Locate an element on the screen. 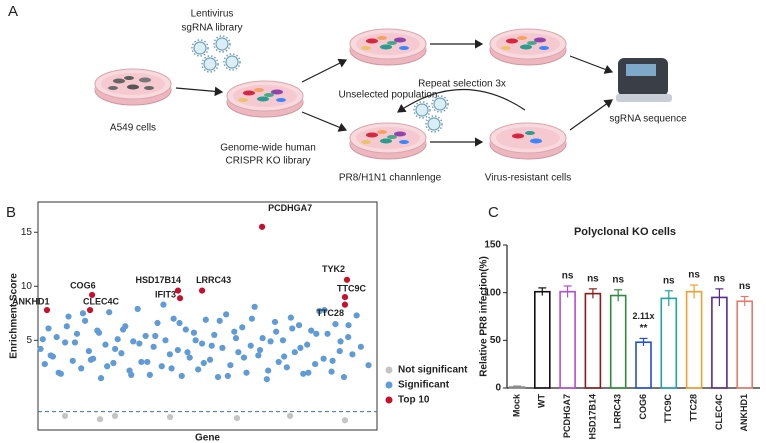 The width and height of the screenshot is (766, 443). point-label: TTC28 is located at coordinates (330, 313).